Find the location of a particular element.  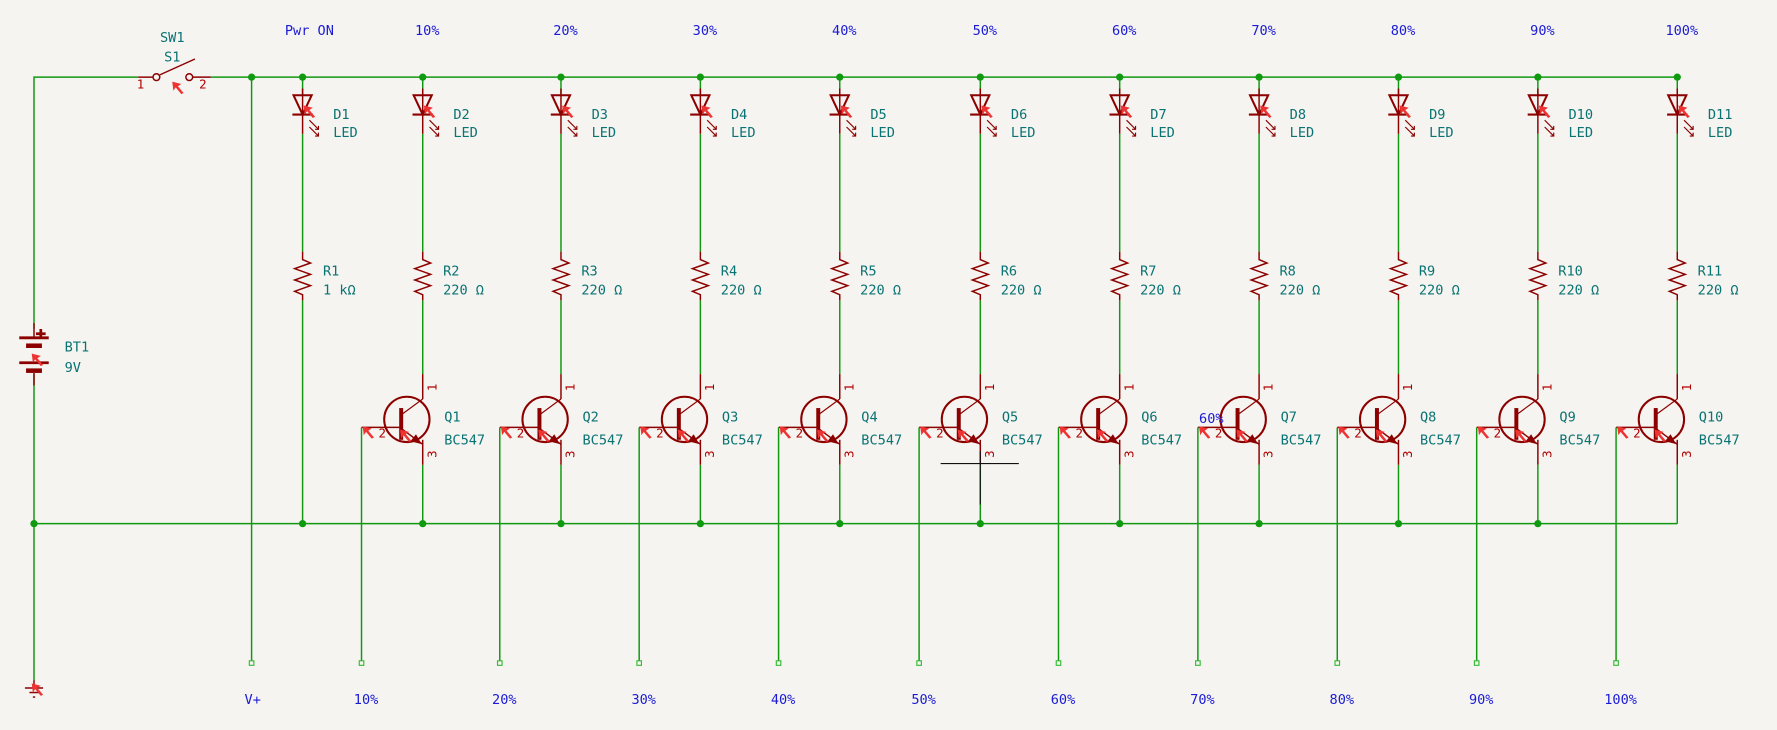

resistor-value: 220 Ω is located at coordinates (1718, 291).